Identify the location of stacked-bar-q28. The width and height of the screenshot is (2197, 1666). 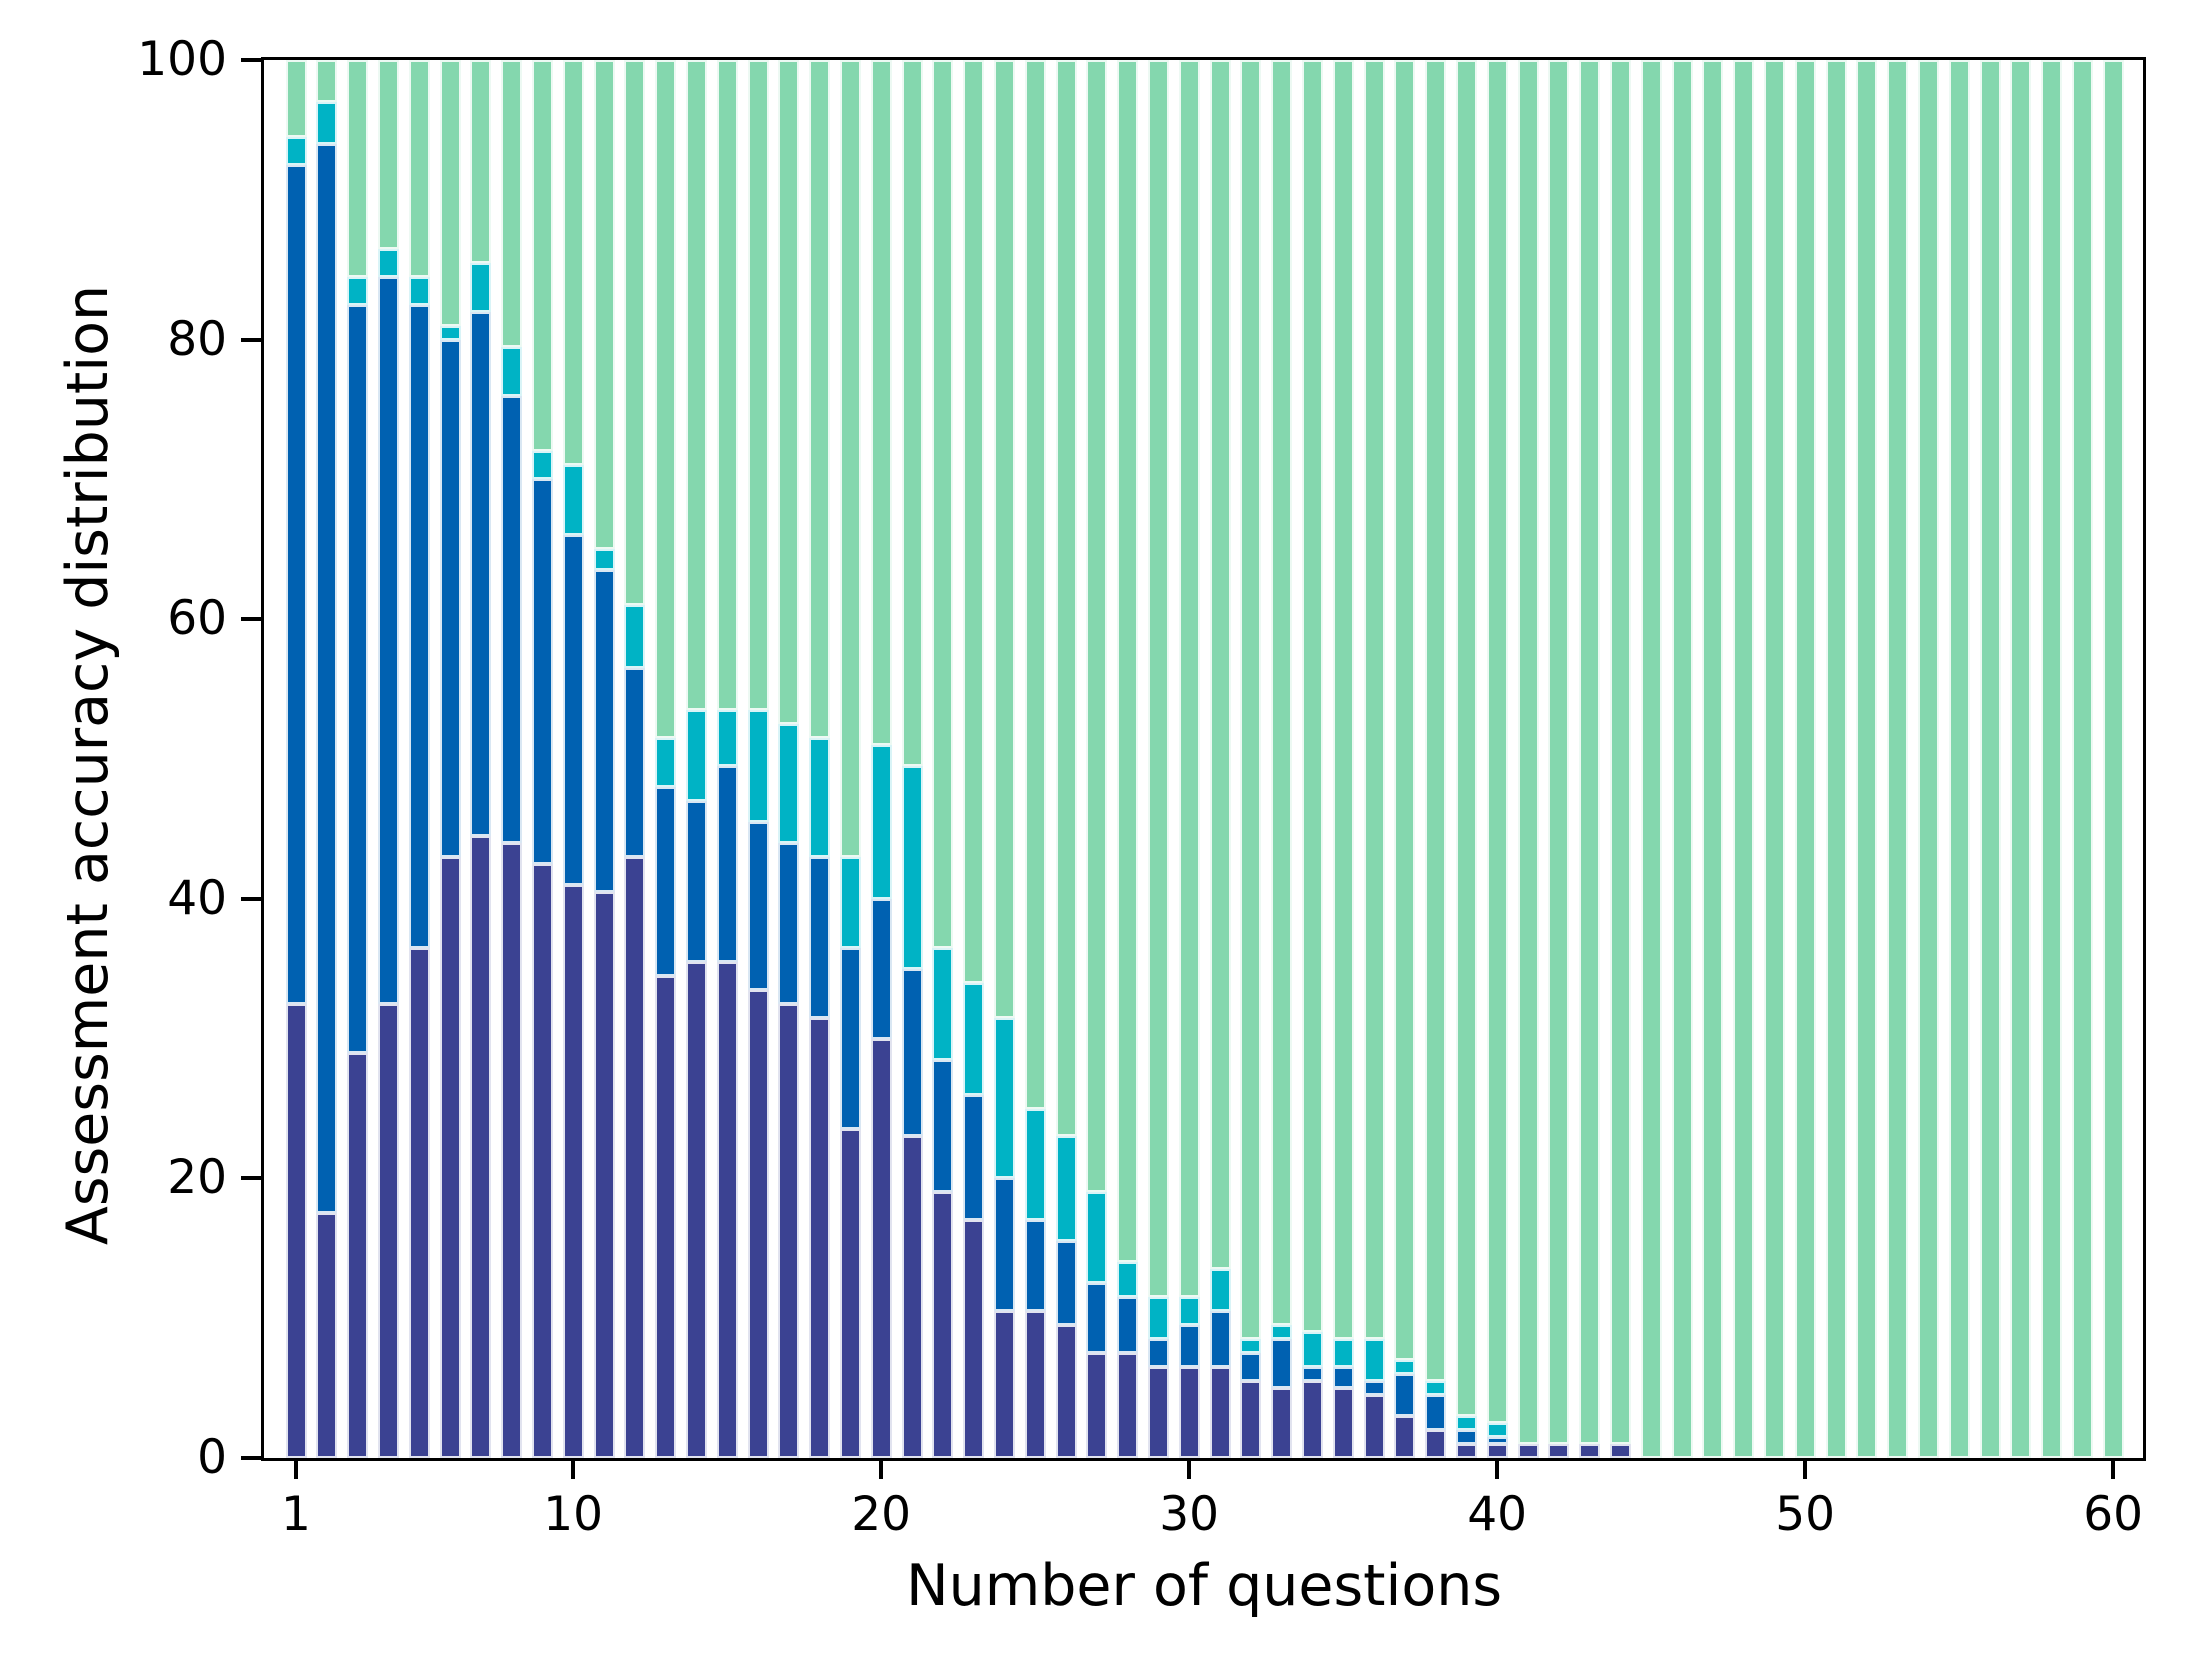
(1128, 759).